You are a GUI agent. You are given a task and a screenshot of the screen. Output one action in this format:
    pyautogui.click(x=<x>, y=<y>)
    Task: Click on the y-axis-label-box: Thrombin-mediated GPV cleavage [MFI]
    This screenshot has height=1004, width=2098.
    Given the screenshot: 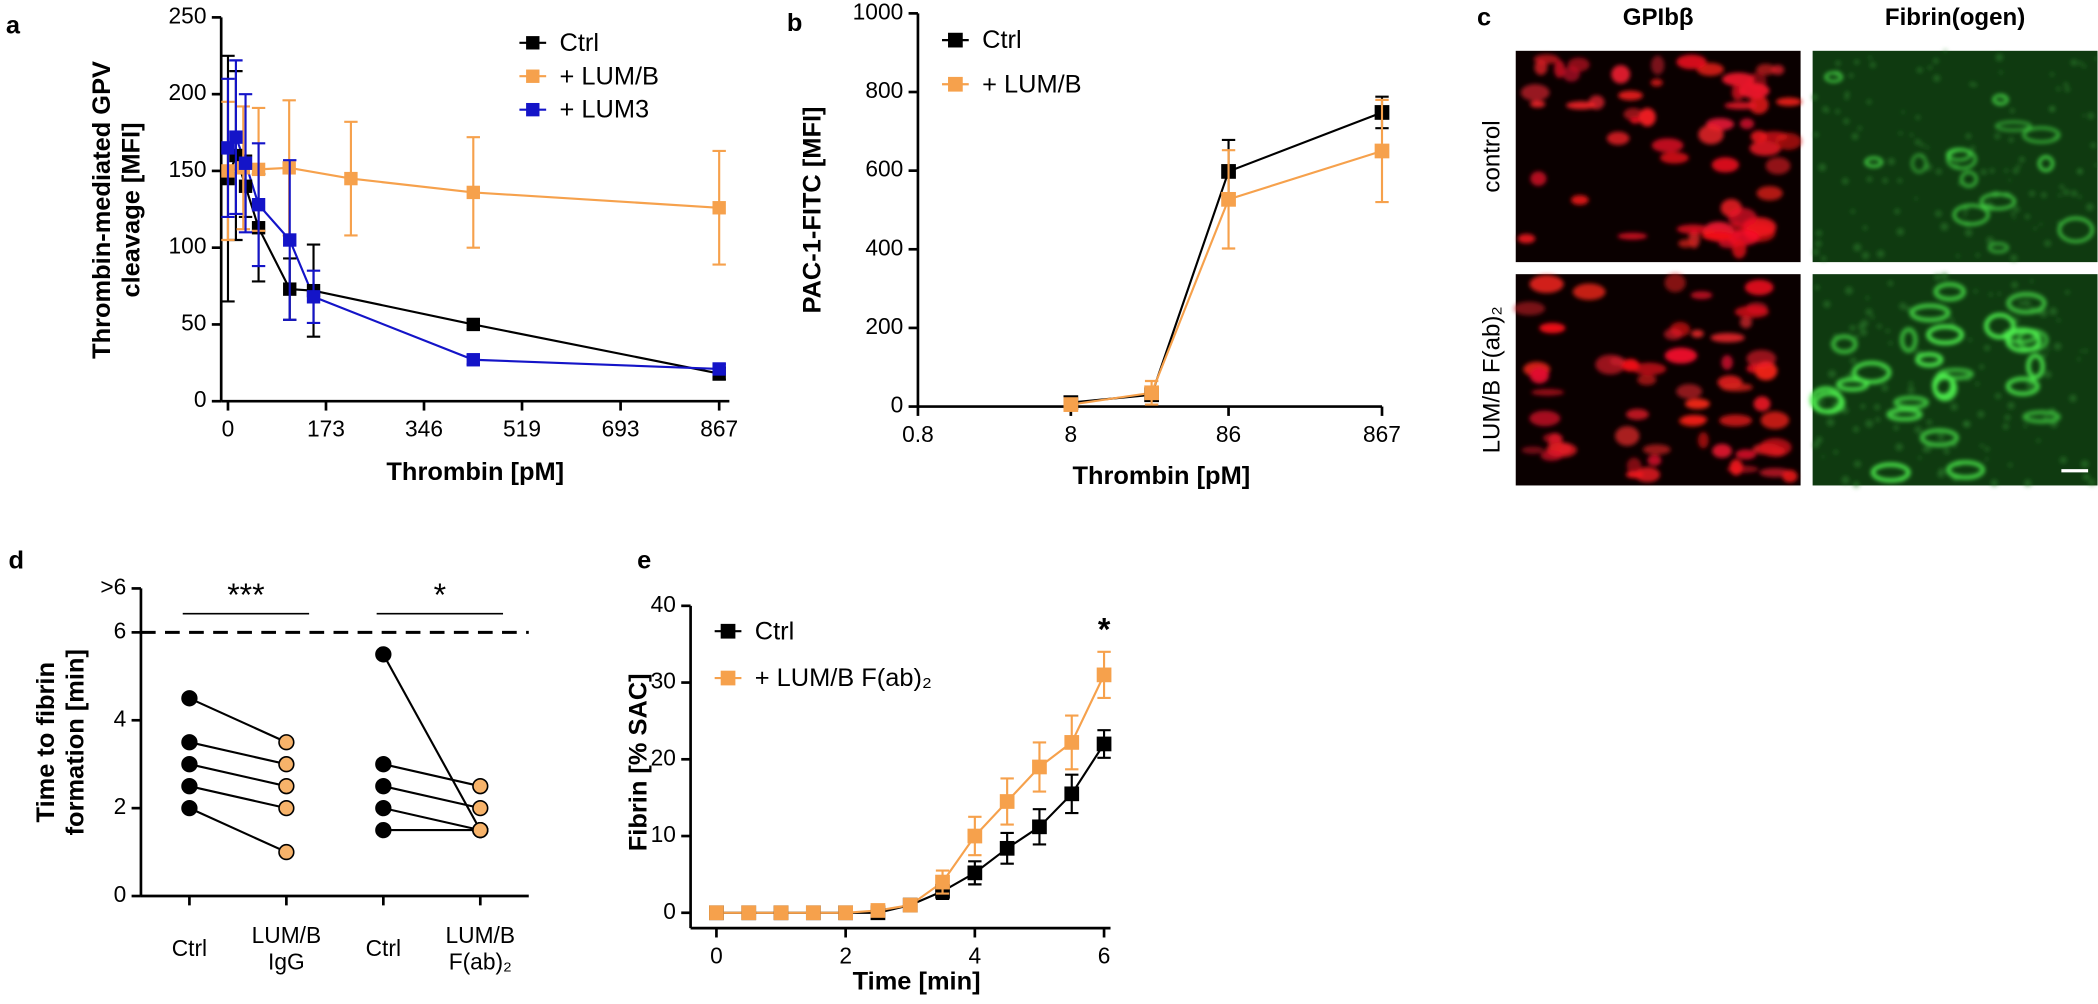 What is the action you would take?
    pyautogui.click(x=117, y=210)
    